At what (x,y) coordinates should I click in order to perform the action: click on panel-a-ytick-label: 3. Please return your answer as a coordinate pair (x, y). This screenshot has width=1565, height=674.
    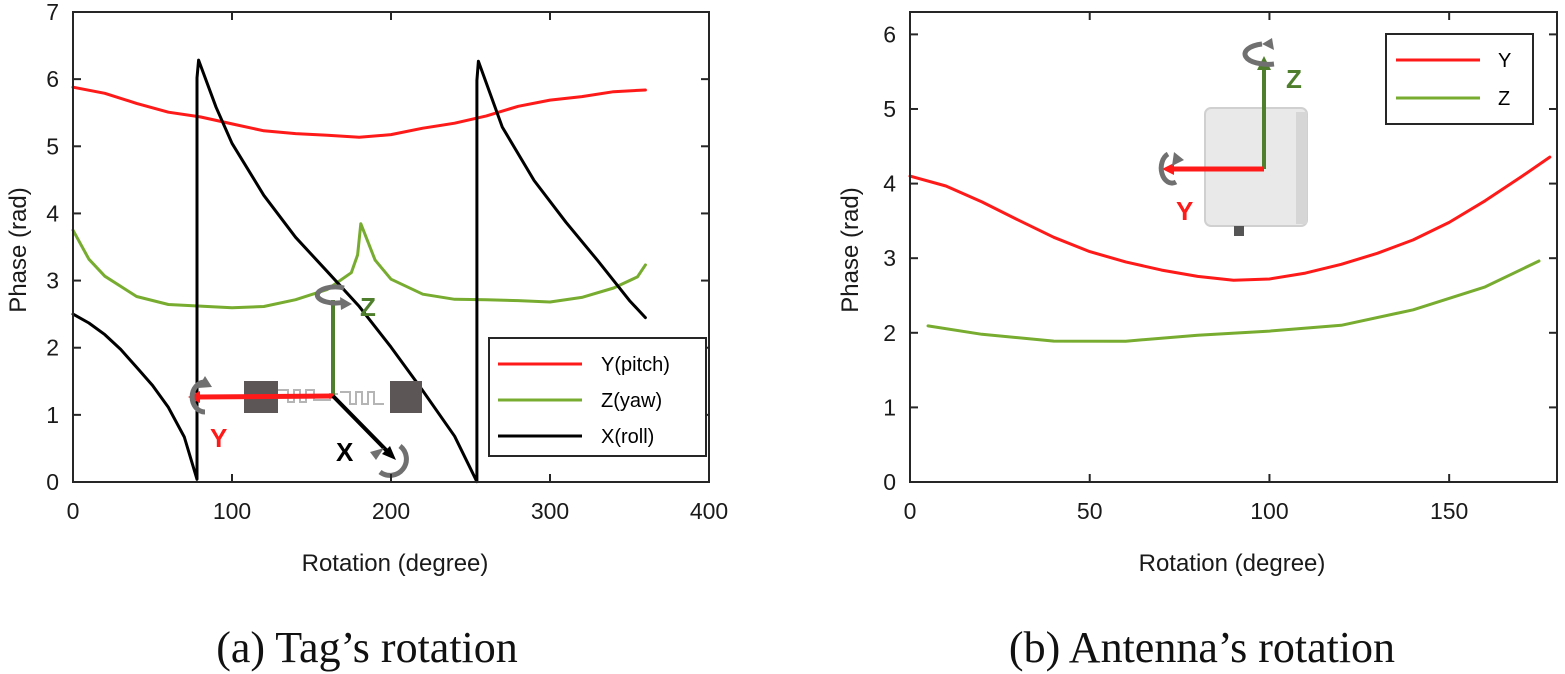
    Looking at the image, I should click on (52, 281).